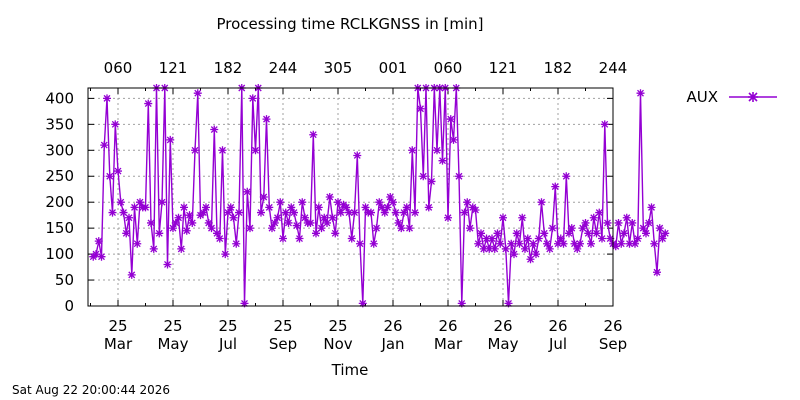  Describe the element at coordinates (448, 68) in the screenshot. I see `x-top-tick-label: 060` at that location.